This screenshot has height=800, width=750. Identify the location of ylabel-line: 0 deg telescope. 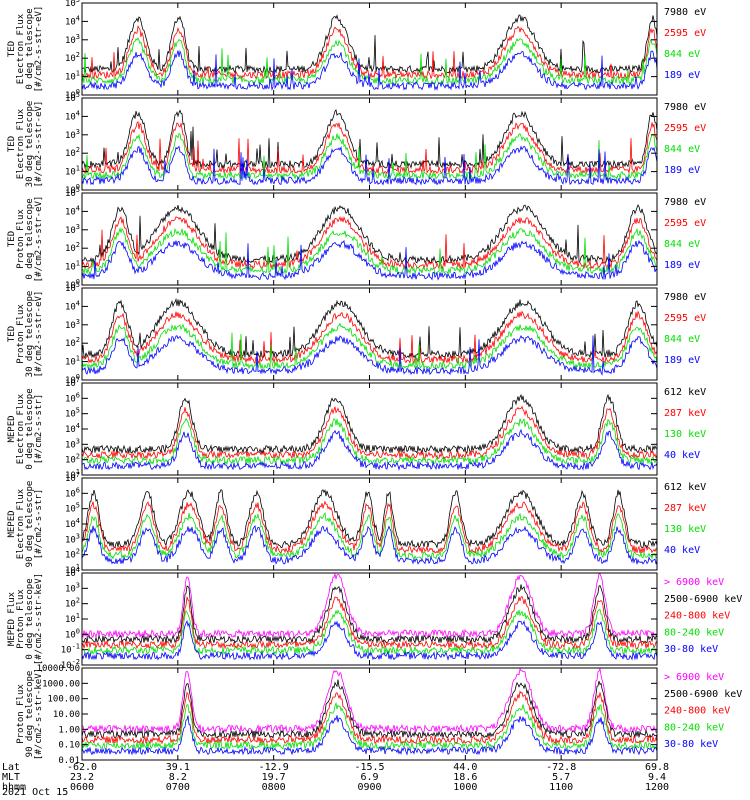
(30, 48).